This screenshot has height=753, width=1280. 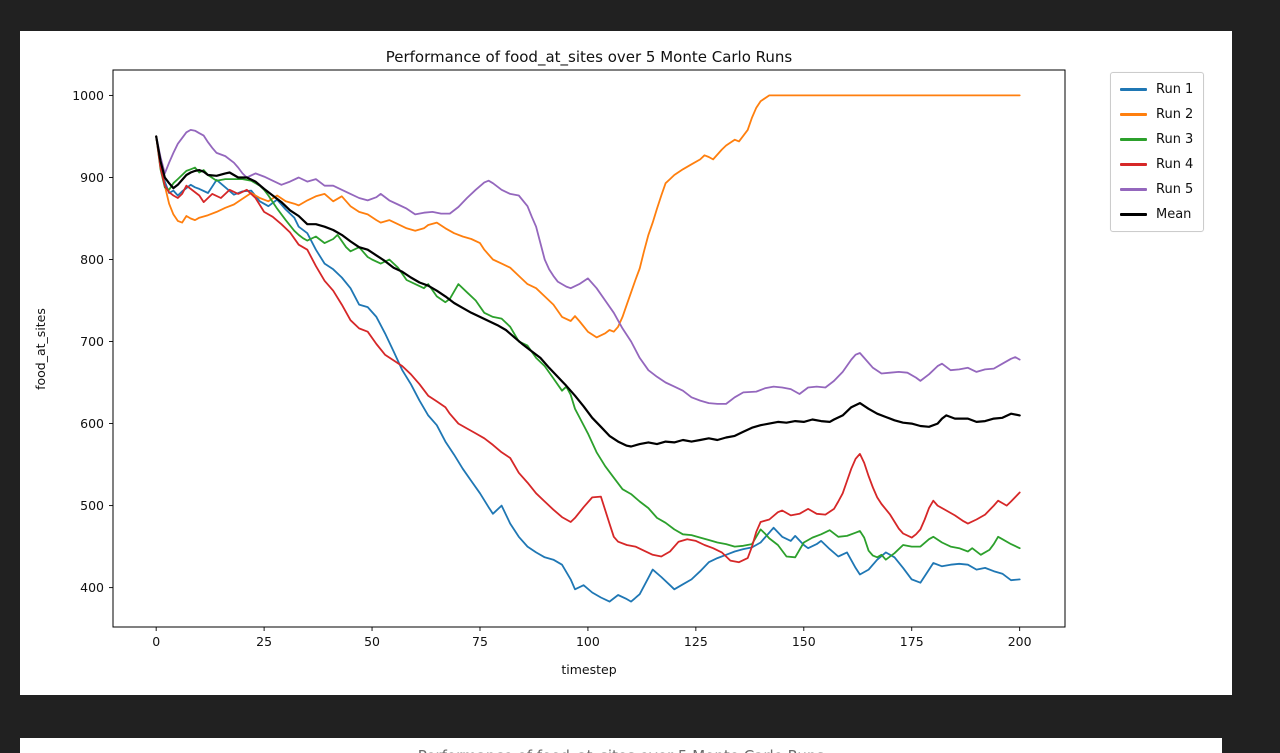 I want to click on y-tick-label: 700, so click(x=92, y=341).